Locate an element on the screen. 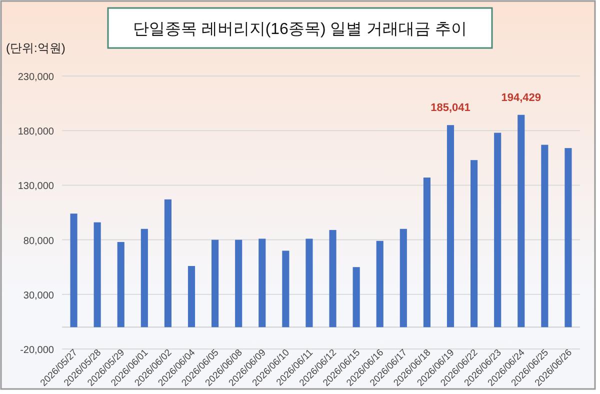 The width and height of the screenshot is (600, 394). y-tick-label: 230,000 is located at coordinates (36, 77).